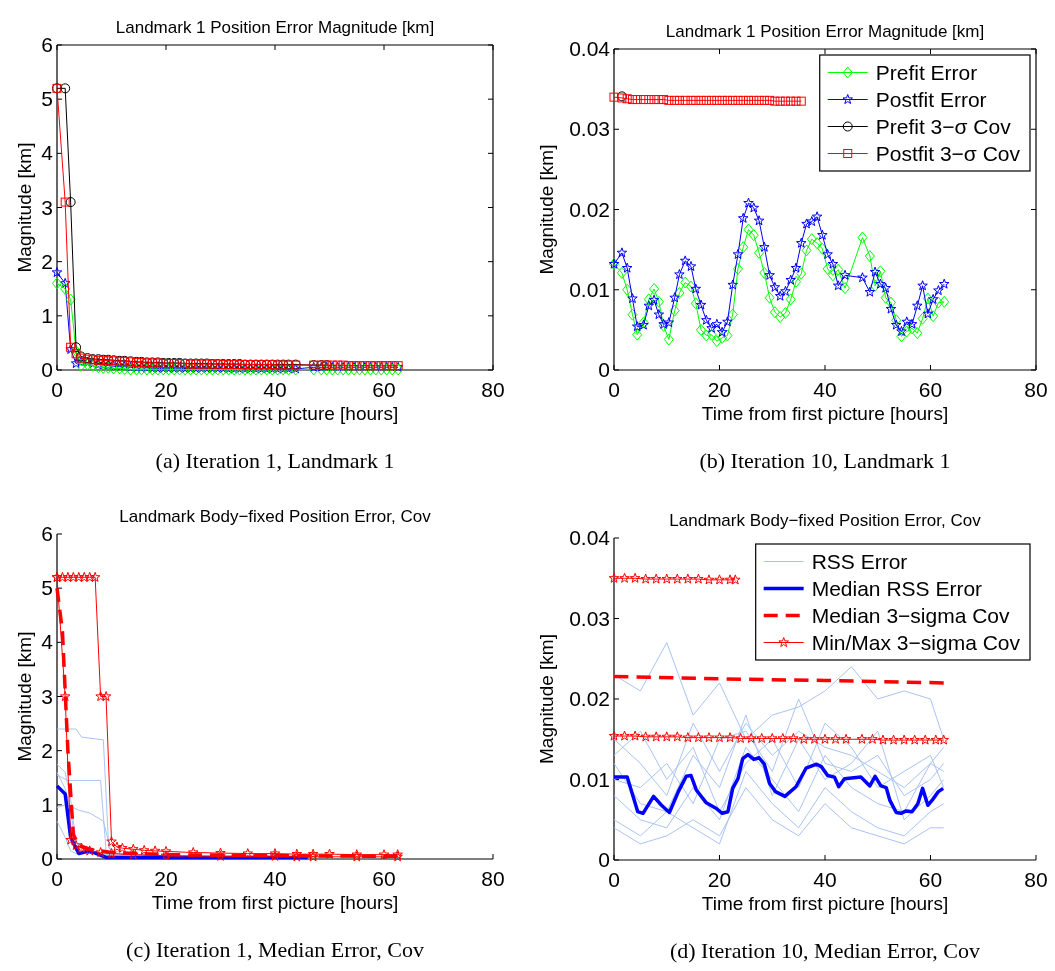 This screenshot has height=971, width=1055. What do you see at coordinates (943, 126) in the screenshot?
I see `legend-label: Prefit 3−σ Cov` at bounding box center [943, 126].